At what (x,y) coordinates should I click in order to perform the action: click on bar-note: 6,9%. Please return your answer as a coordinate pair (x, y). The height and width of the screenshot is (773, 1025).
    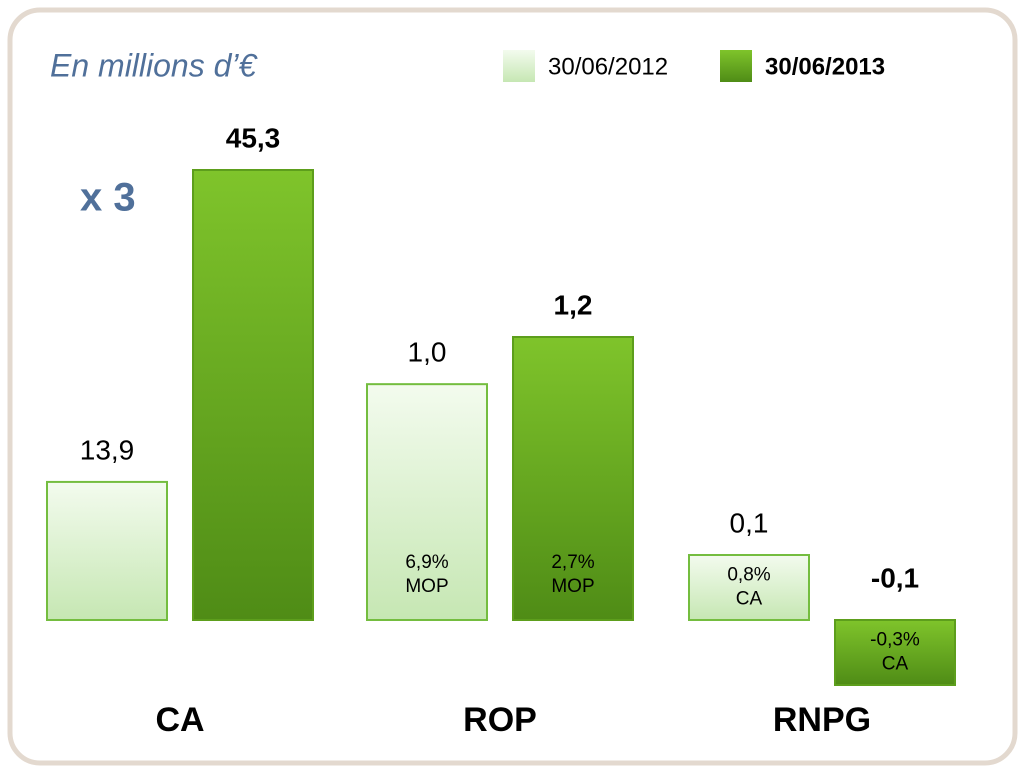
    Looking at the image, I should click on (426, 562).